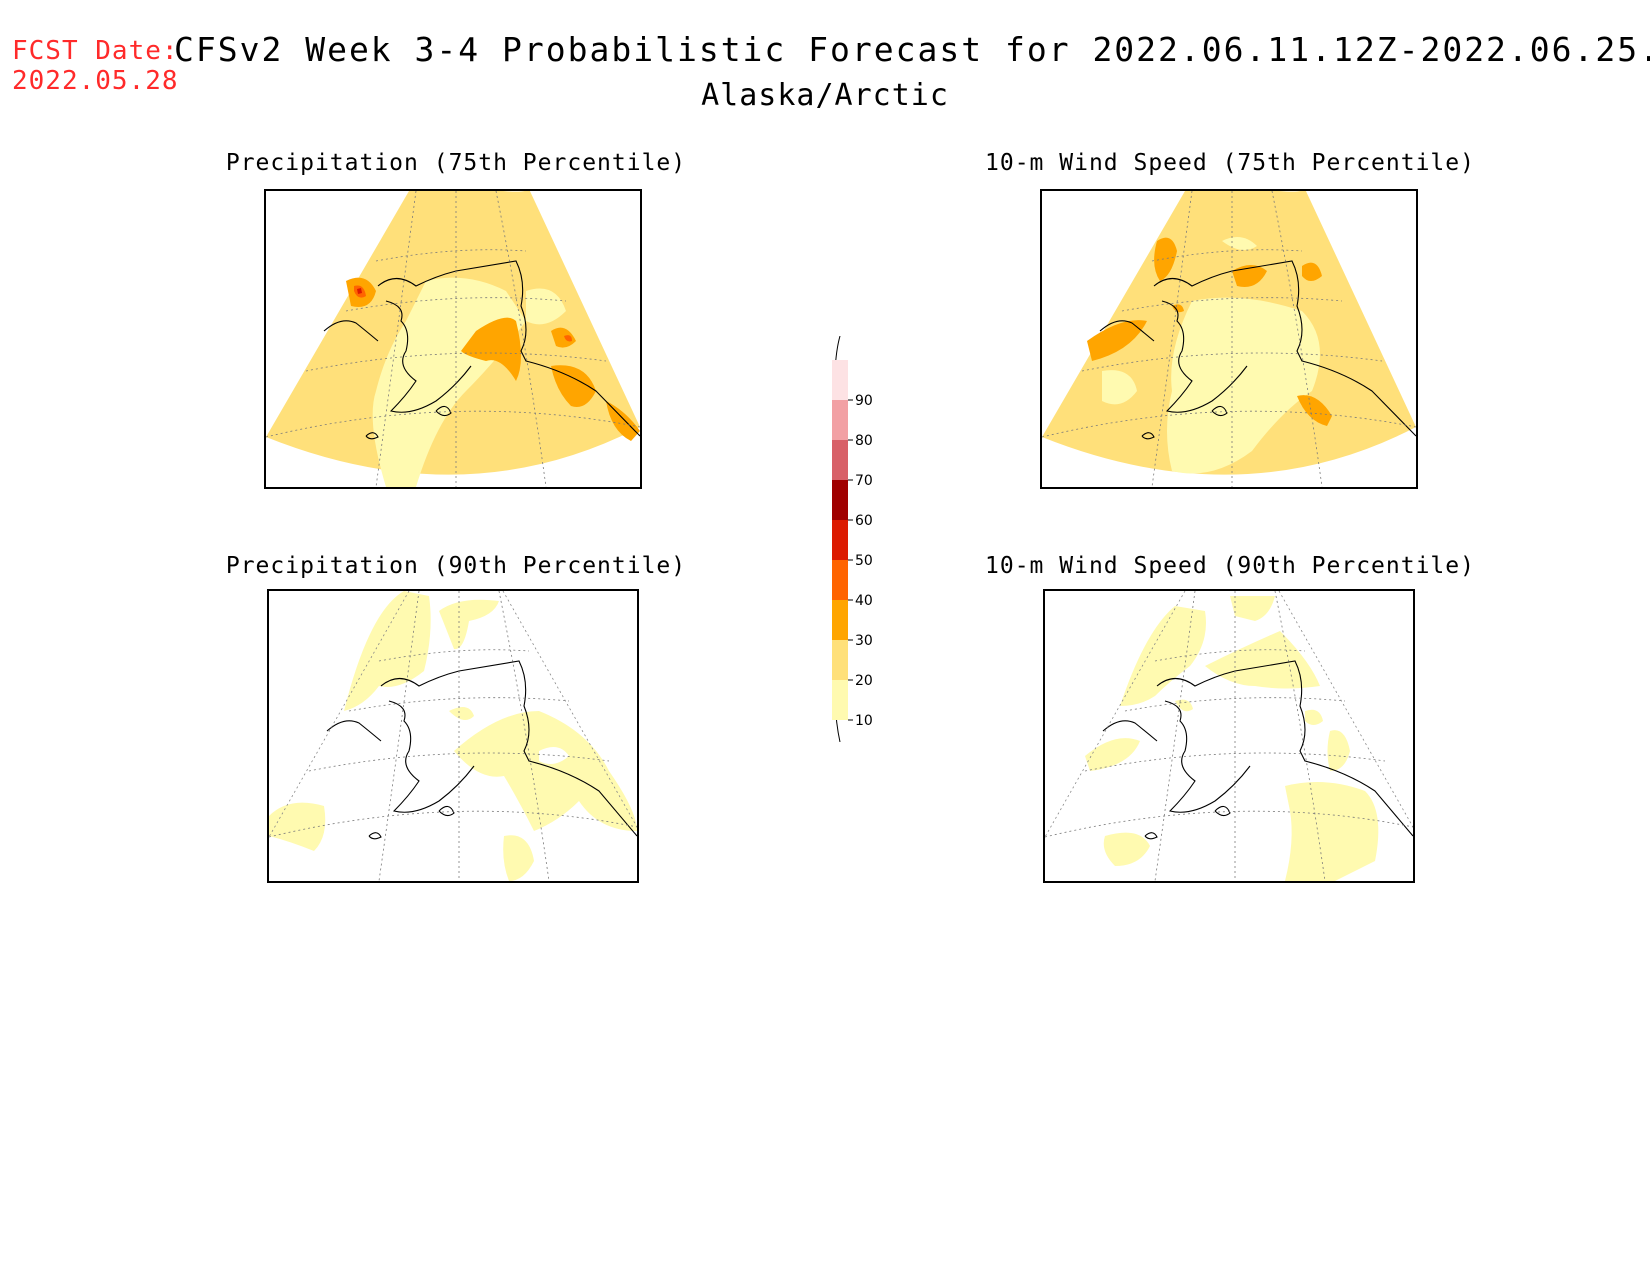 The width and height of the screenshot is (1650, 1275). Describe the element at coordinates (864, 561) in the screenshot. I see `colorbar-label: 50` at that location.